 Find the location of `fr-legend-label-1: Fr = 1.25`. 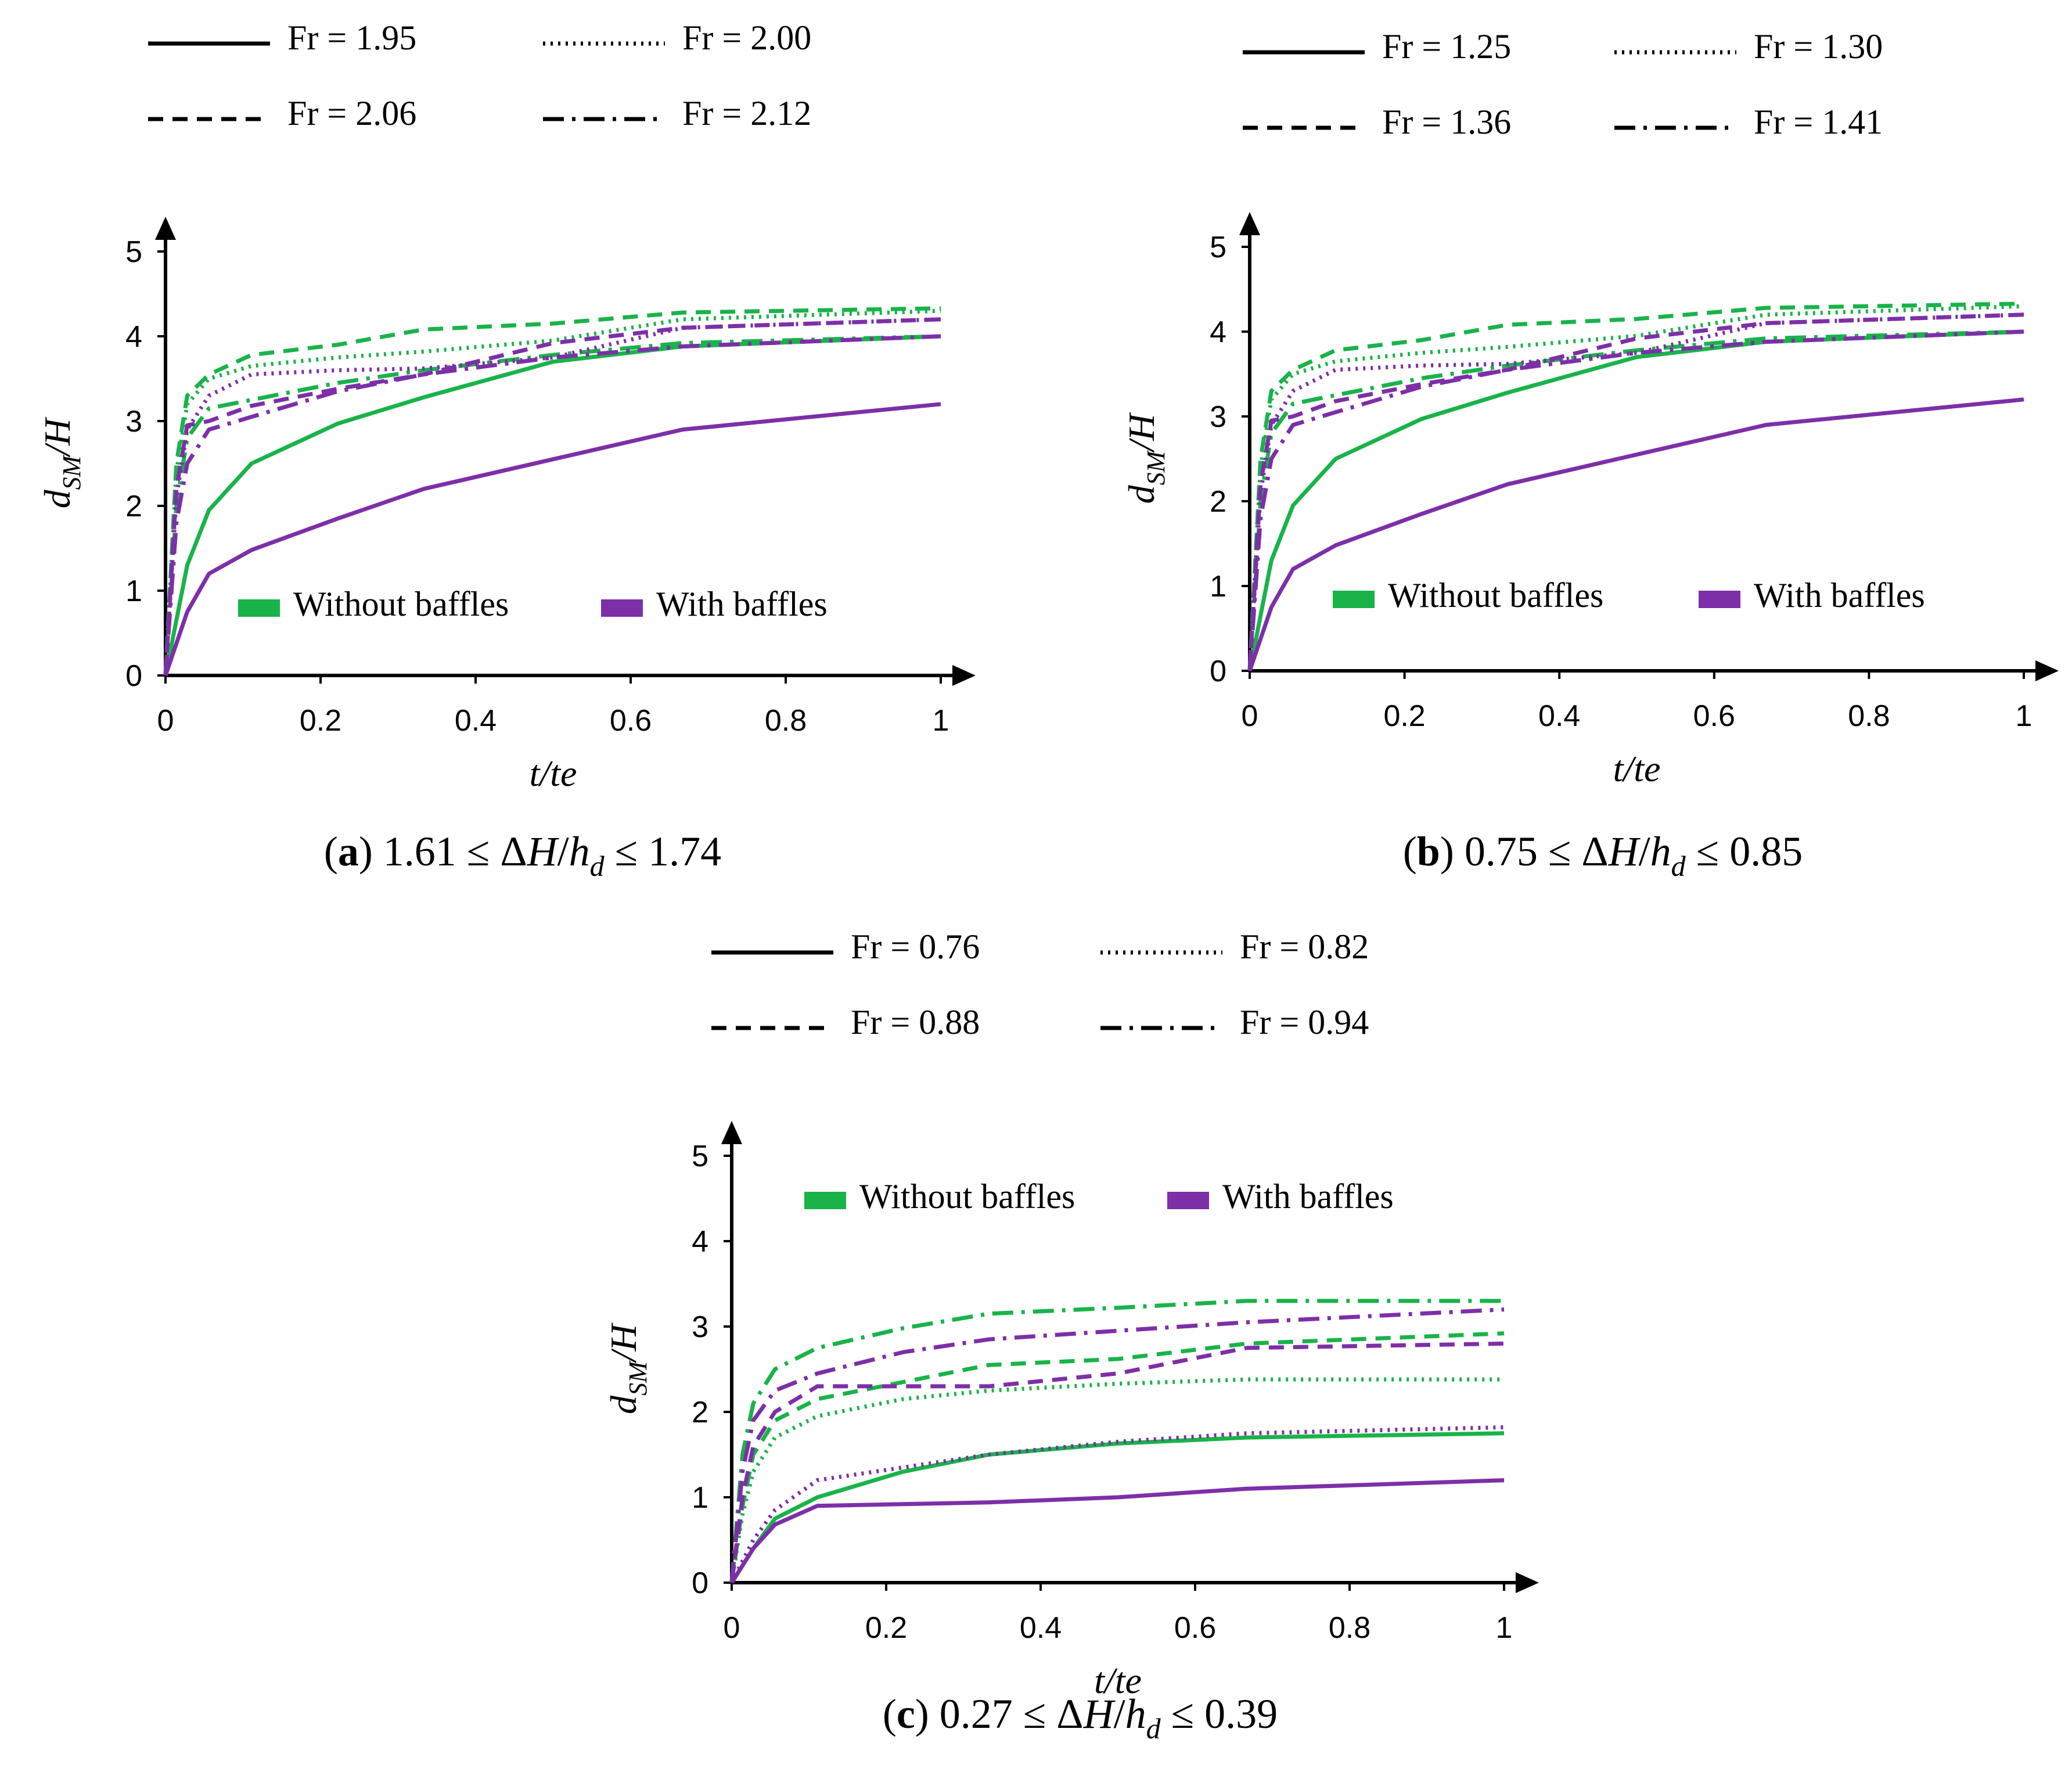

fr-legend-label-1: Fr = 1.25 is located at coordinates (1446, 46).